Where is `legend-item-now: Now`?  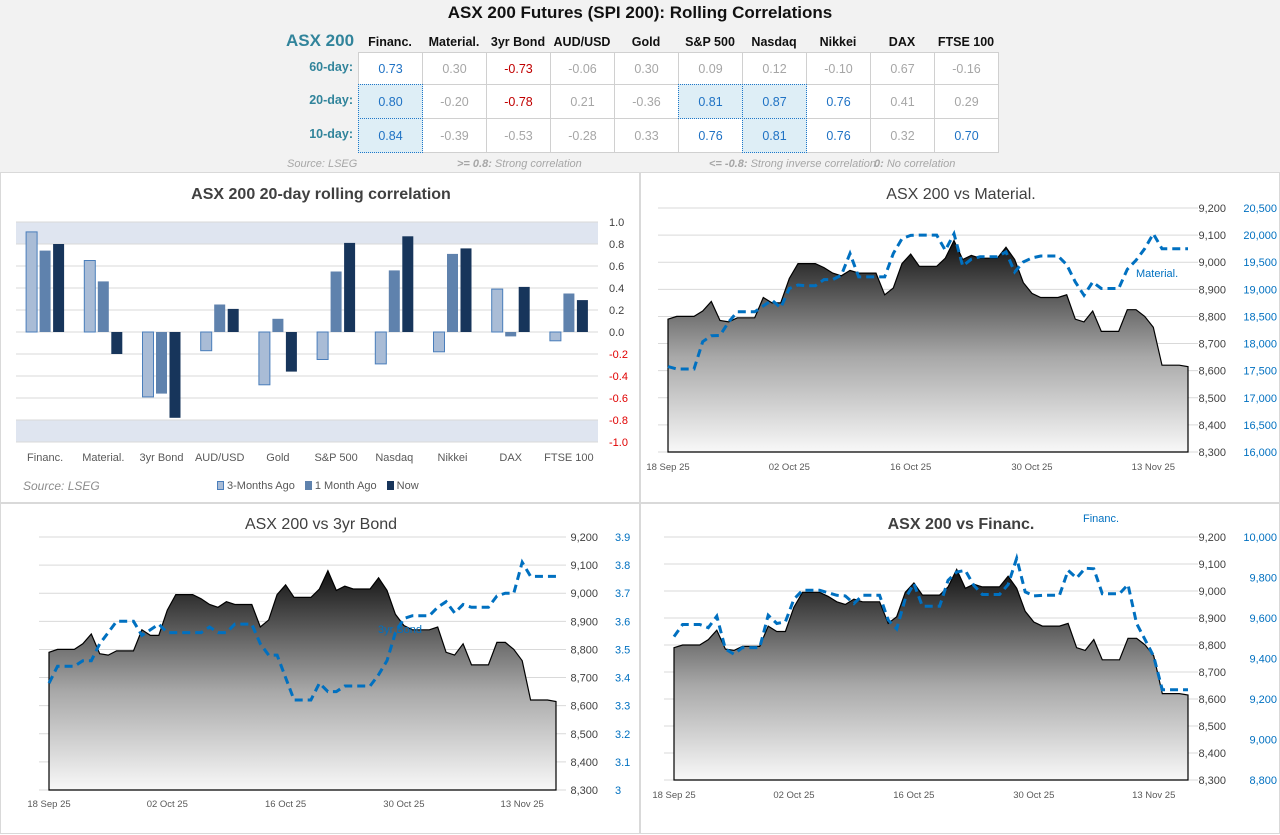
legend-item-now: Now is located at coordinates (402, 486).